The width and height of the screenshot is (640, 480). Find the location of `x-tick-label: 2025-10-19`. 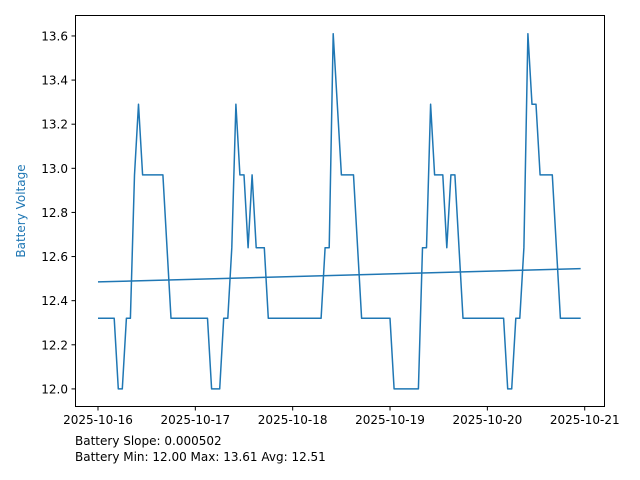

x-tick-label: 2025-10-19 is located at coordinates (390, 420).